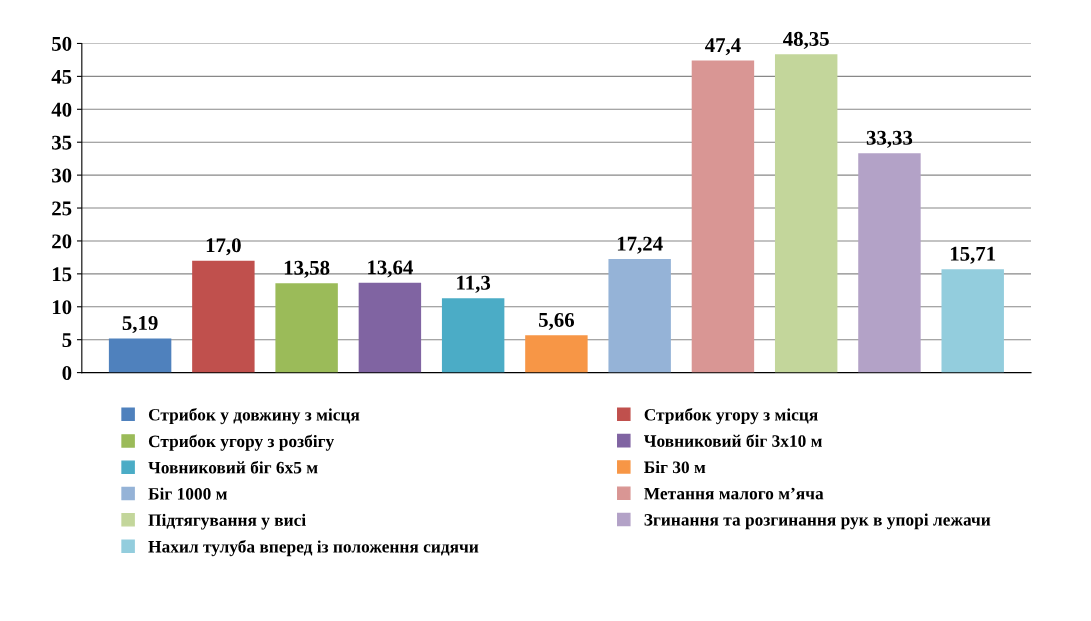 The width and height of the screenshot is (1091, 621). What do you see at coordinates (806, 40) in the screenshot?
I see `data-label: 48,35` at bounding box center [806, 40].